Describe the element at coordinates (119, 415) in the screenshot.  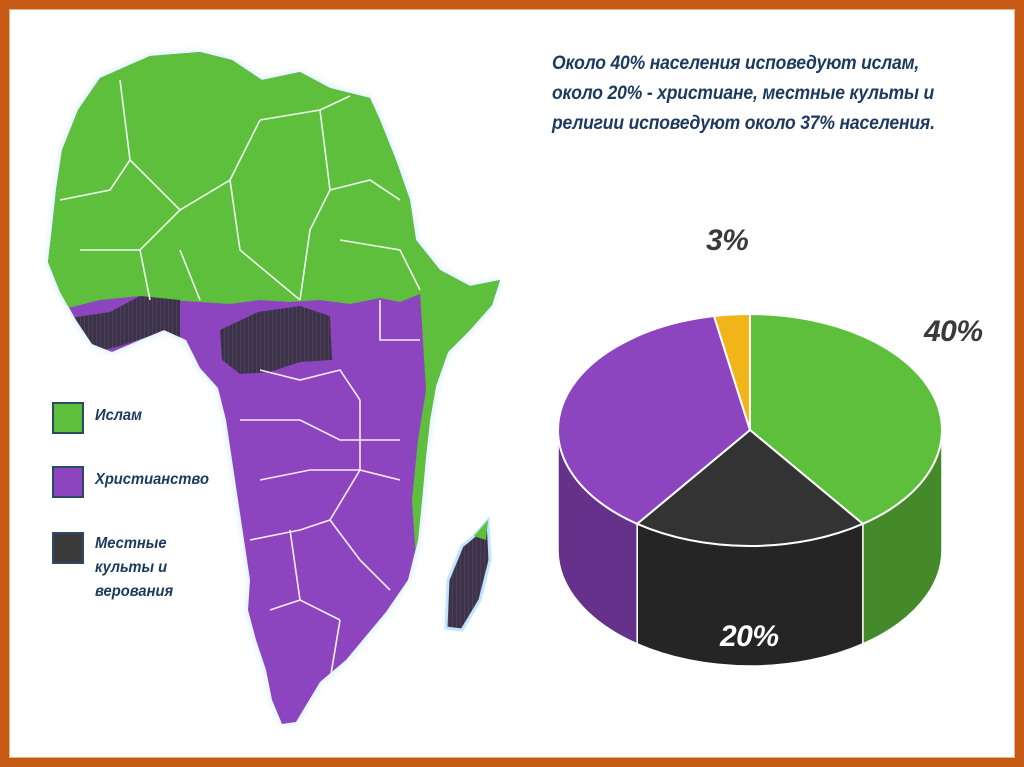
I see `legend-label-islam: Ислам` at that location.